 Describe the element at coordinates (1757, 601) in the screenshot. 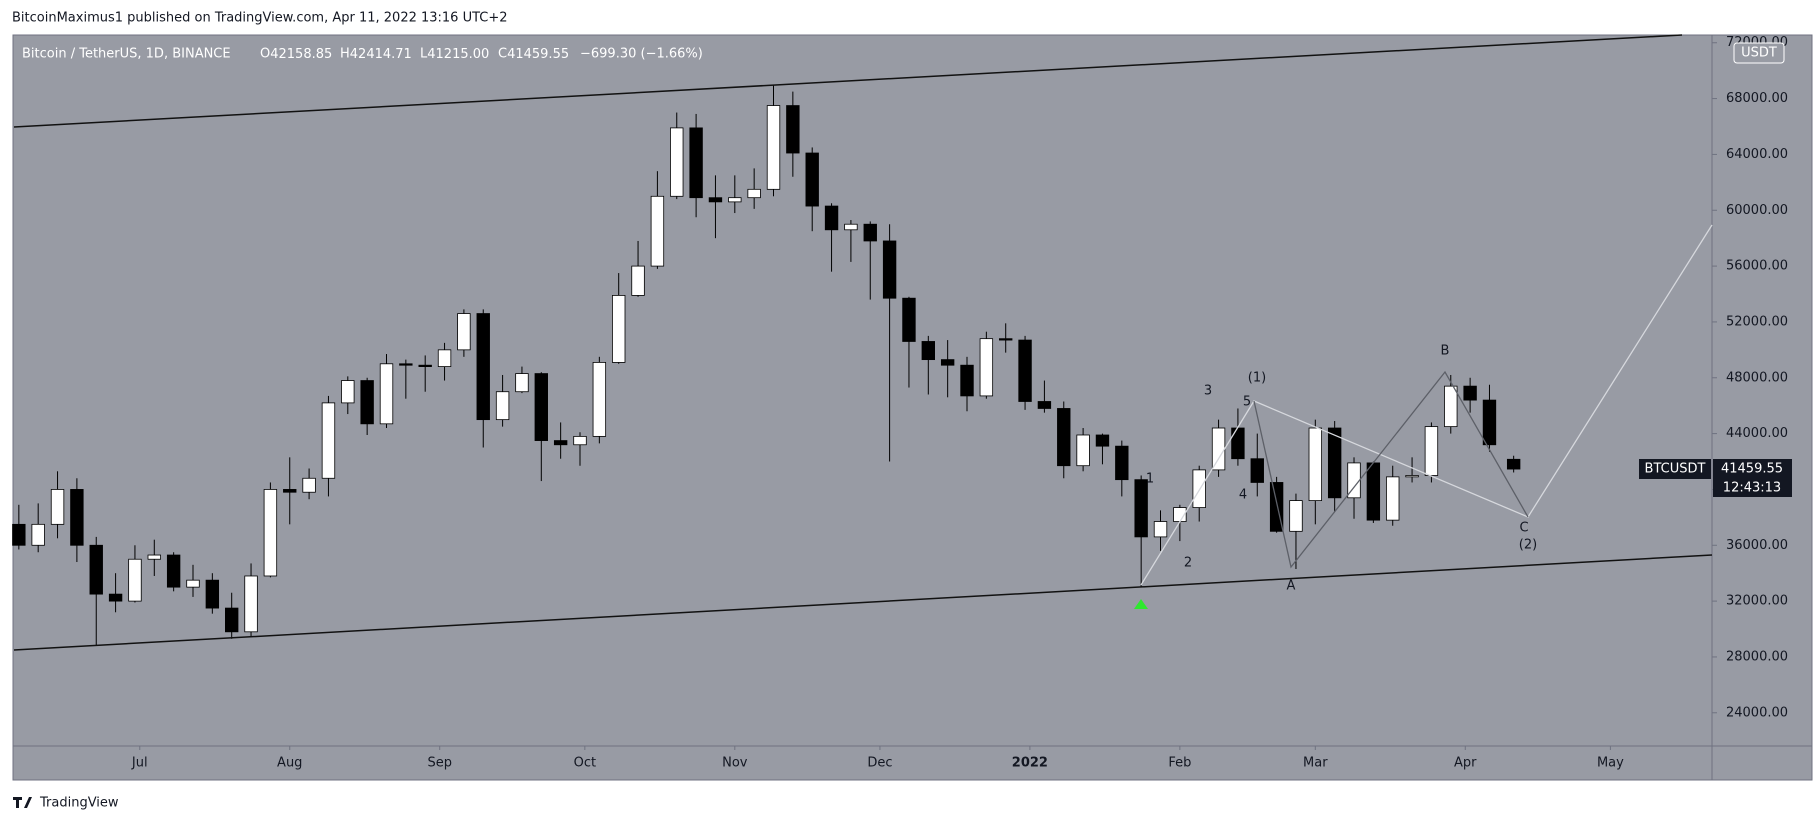

I see `y-tick-label: 32000.00` at that location.